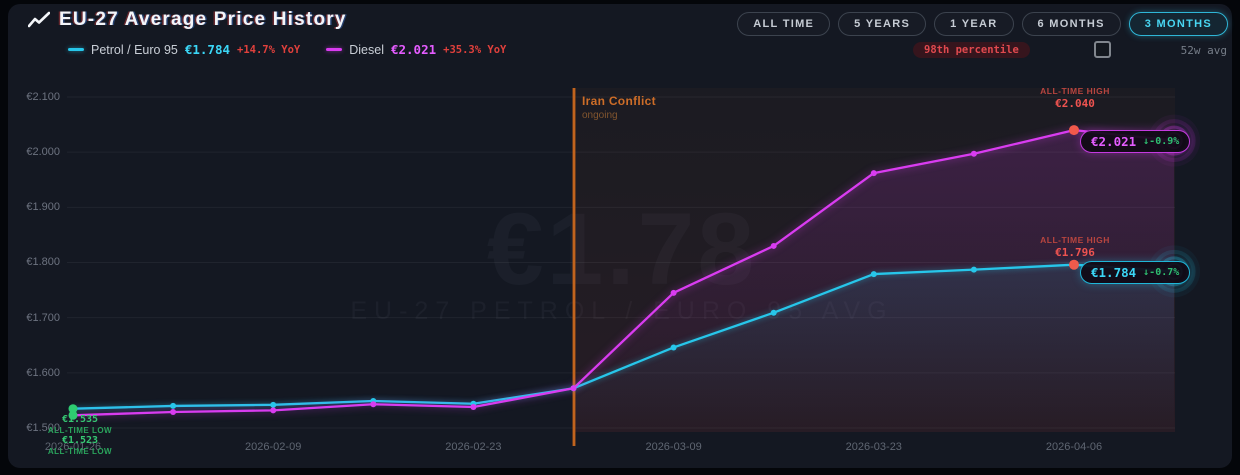  Describe the element at coordinates (974, 24) in the screenshot. I see `range-button-1-year: 1 YEAR` at that location.